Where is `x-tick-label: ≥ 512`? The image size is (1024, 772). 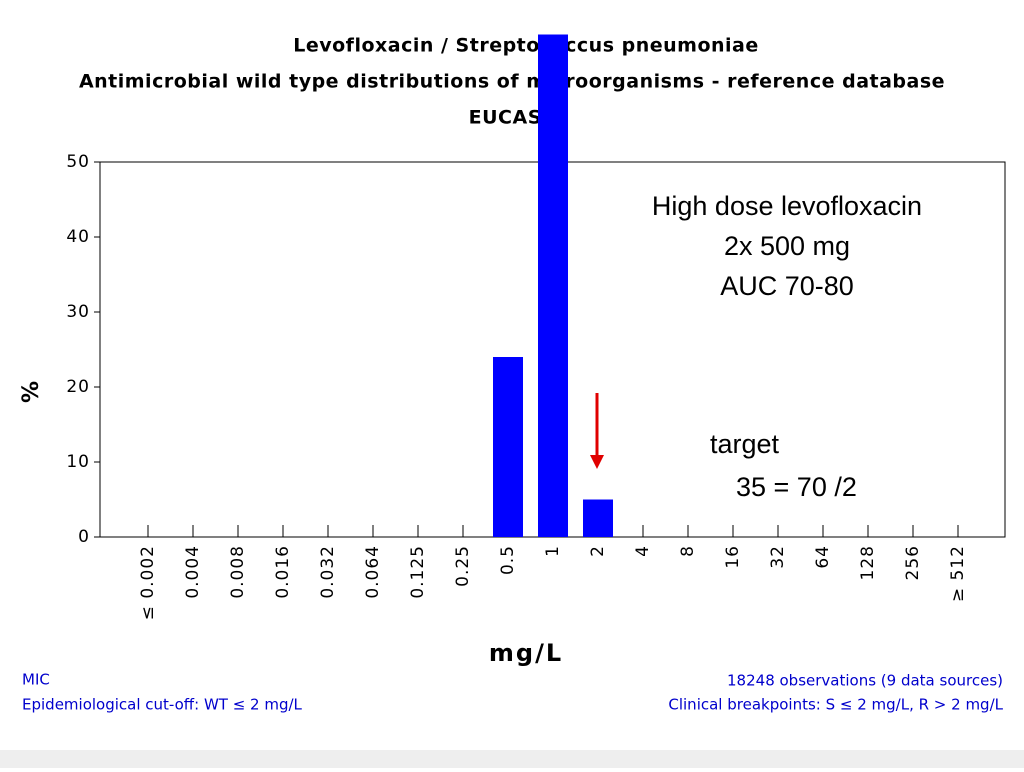 x-tick-label: ≥ 512 is located at coordinates (958, 573).